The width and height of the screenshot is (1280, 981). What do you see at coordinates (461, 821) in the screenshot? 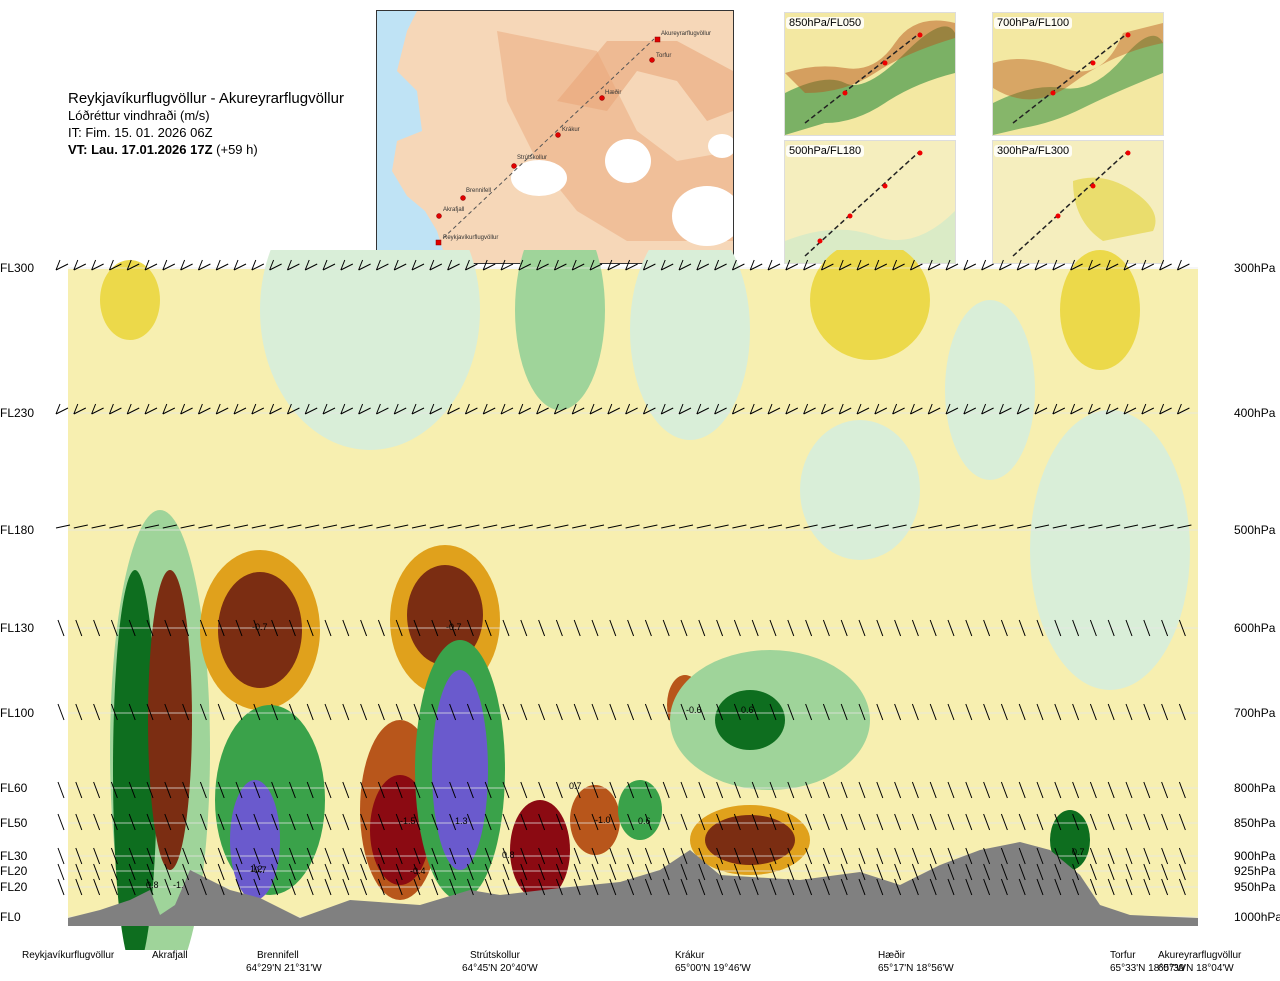
I see `contour-label: 1.3` at bounding box center [461, 821].